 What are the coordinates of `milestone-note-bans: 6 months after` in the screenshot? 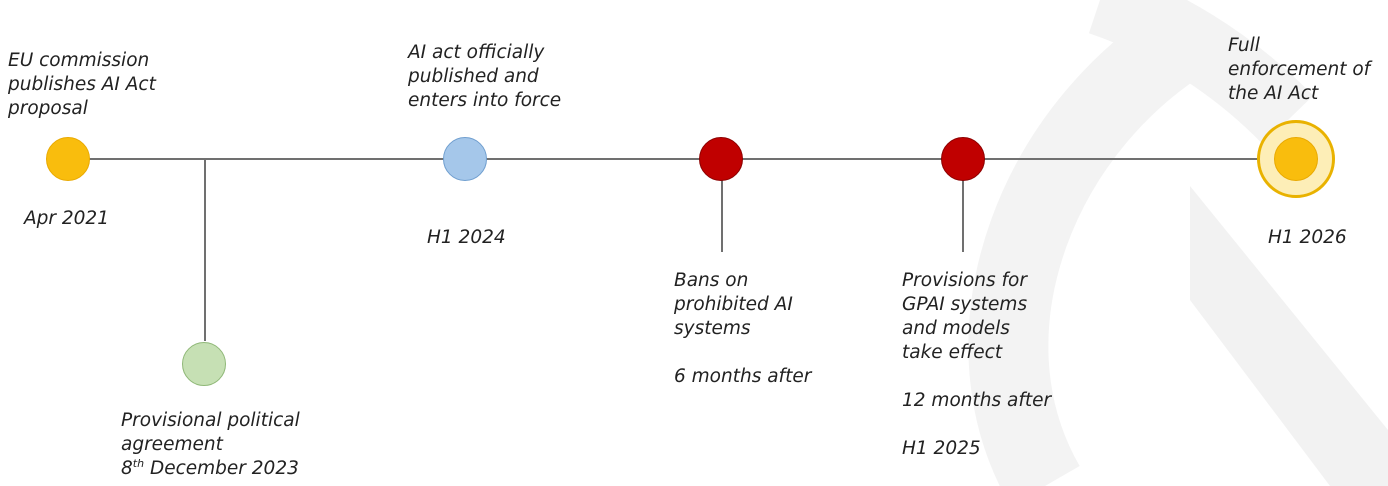 It's located at (743, 376).